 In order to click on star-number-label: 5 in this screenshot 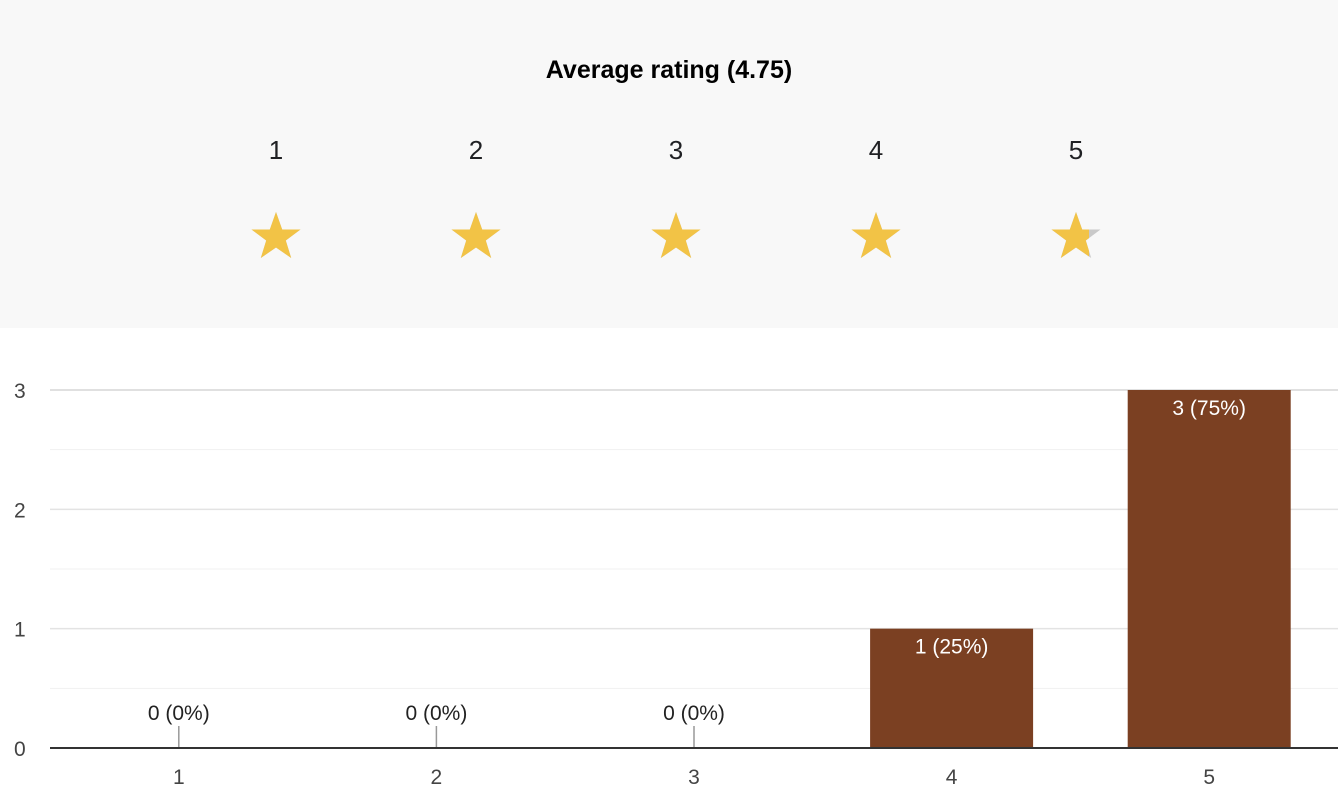, I will do `click(1076, 150)`.